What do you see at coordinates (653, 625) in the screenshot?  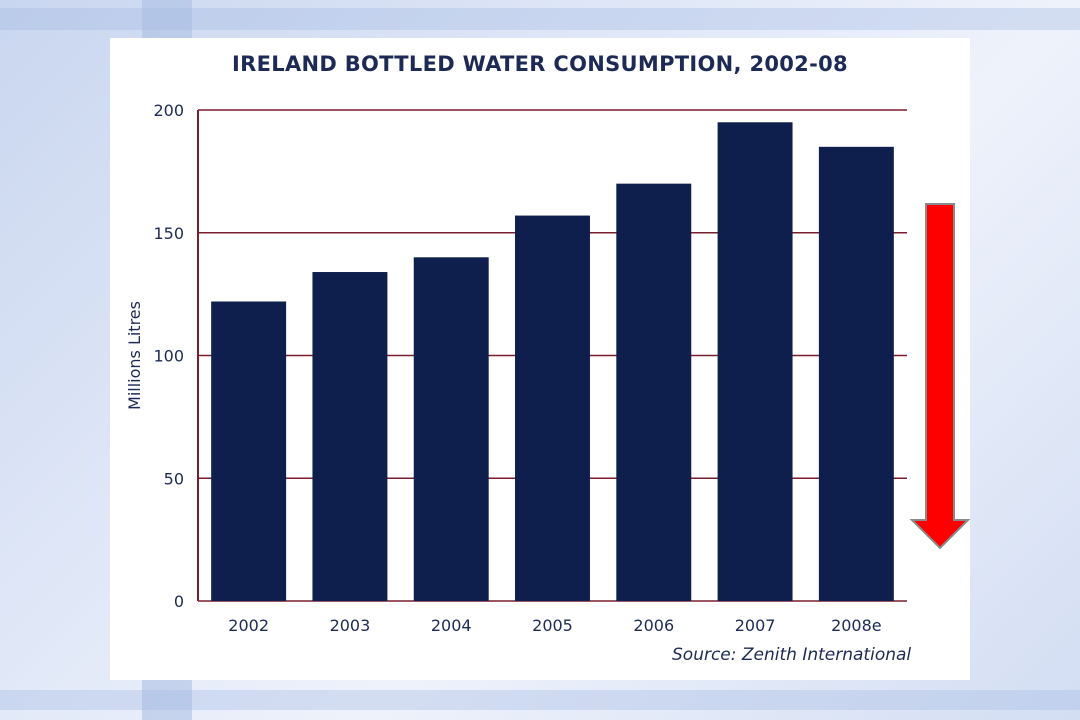 I see `x-tick-label: 2006` at bounding box center [653, 625].